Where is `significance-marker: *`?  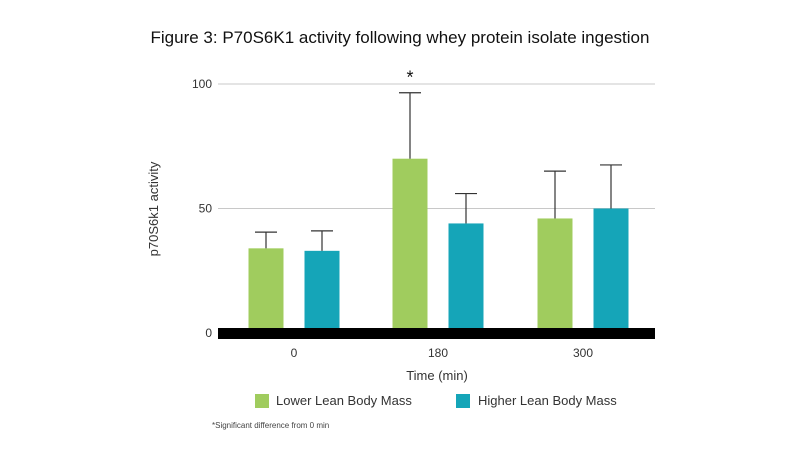
significance-marker: * is located at coordinates (409, 78).